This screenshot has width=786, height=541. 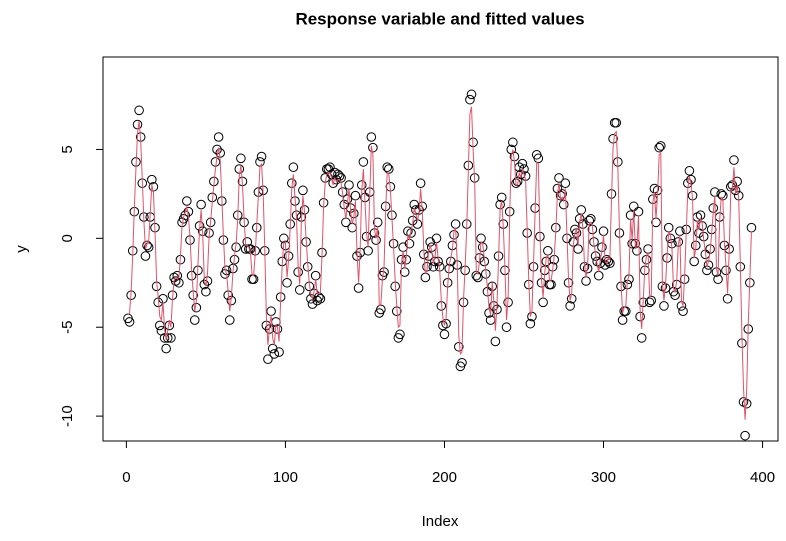 I want to click on x-tick-label: 400, so click(x=762, y=477).